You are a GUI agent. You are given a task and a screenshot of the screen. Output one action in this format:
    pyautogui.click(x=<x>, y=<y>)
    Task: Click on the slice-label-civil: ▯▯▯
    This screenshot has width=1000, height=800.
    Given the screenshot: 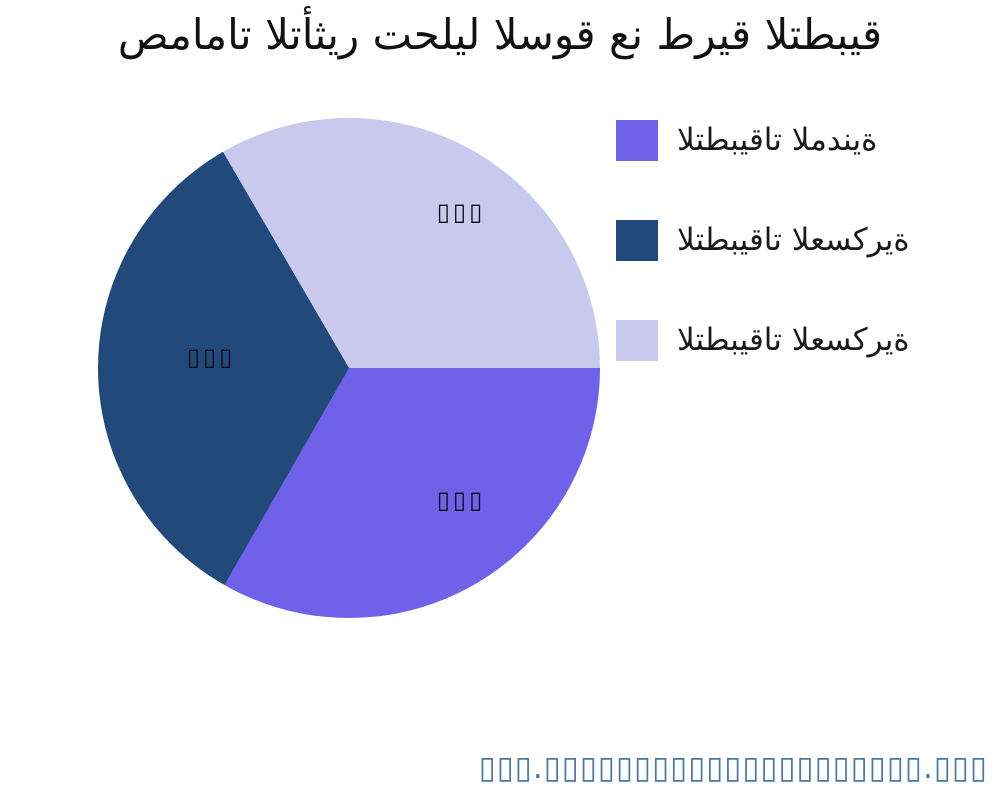 What is the action you would take?
    pyautogui.click(x=461, y=500)
    